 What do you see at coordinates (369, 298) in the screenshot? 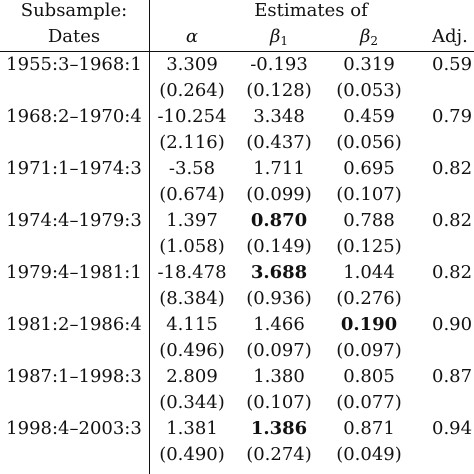
I see `beta2-se: (0.276)` at bounding box center [369, 298].